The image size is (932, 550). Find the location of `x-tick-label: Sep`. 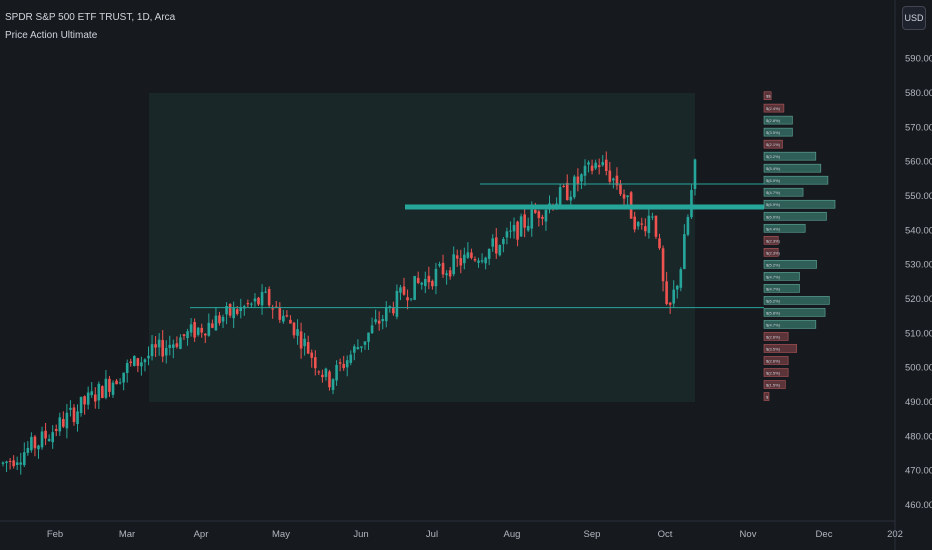

x-tick-label: Sep is located at coordinates (592, 534).